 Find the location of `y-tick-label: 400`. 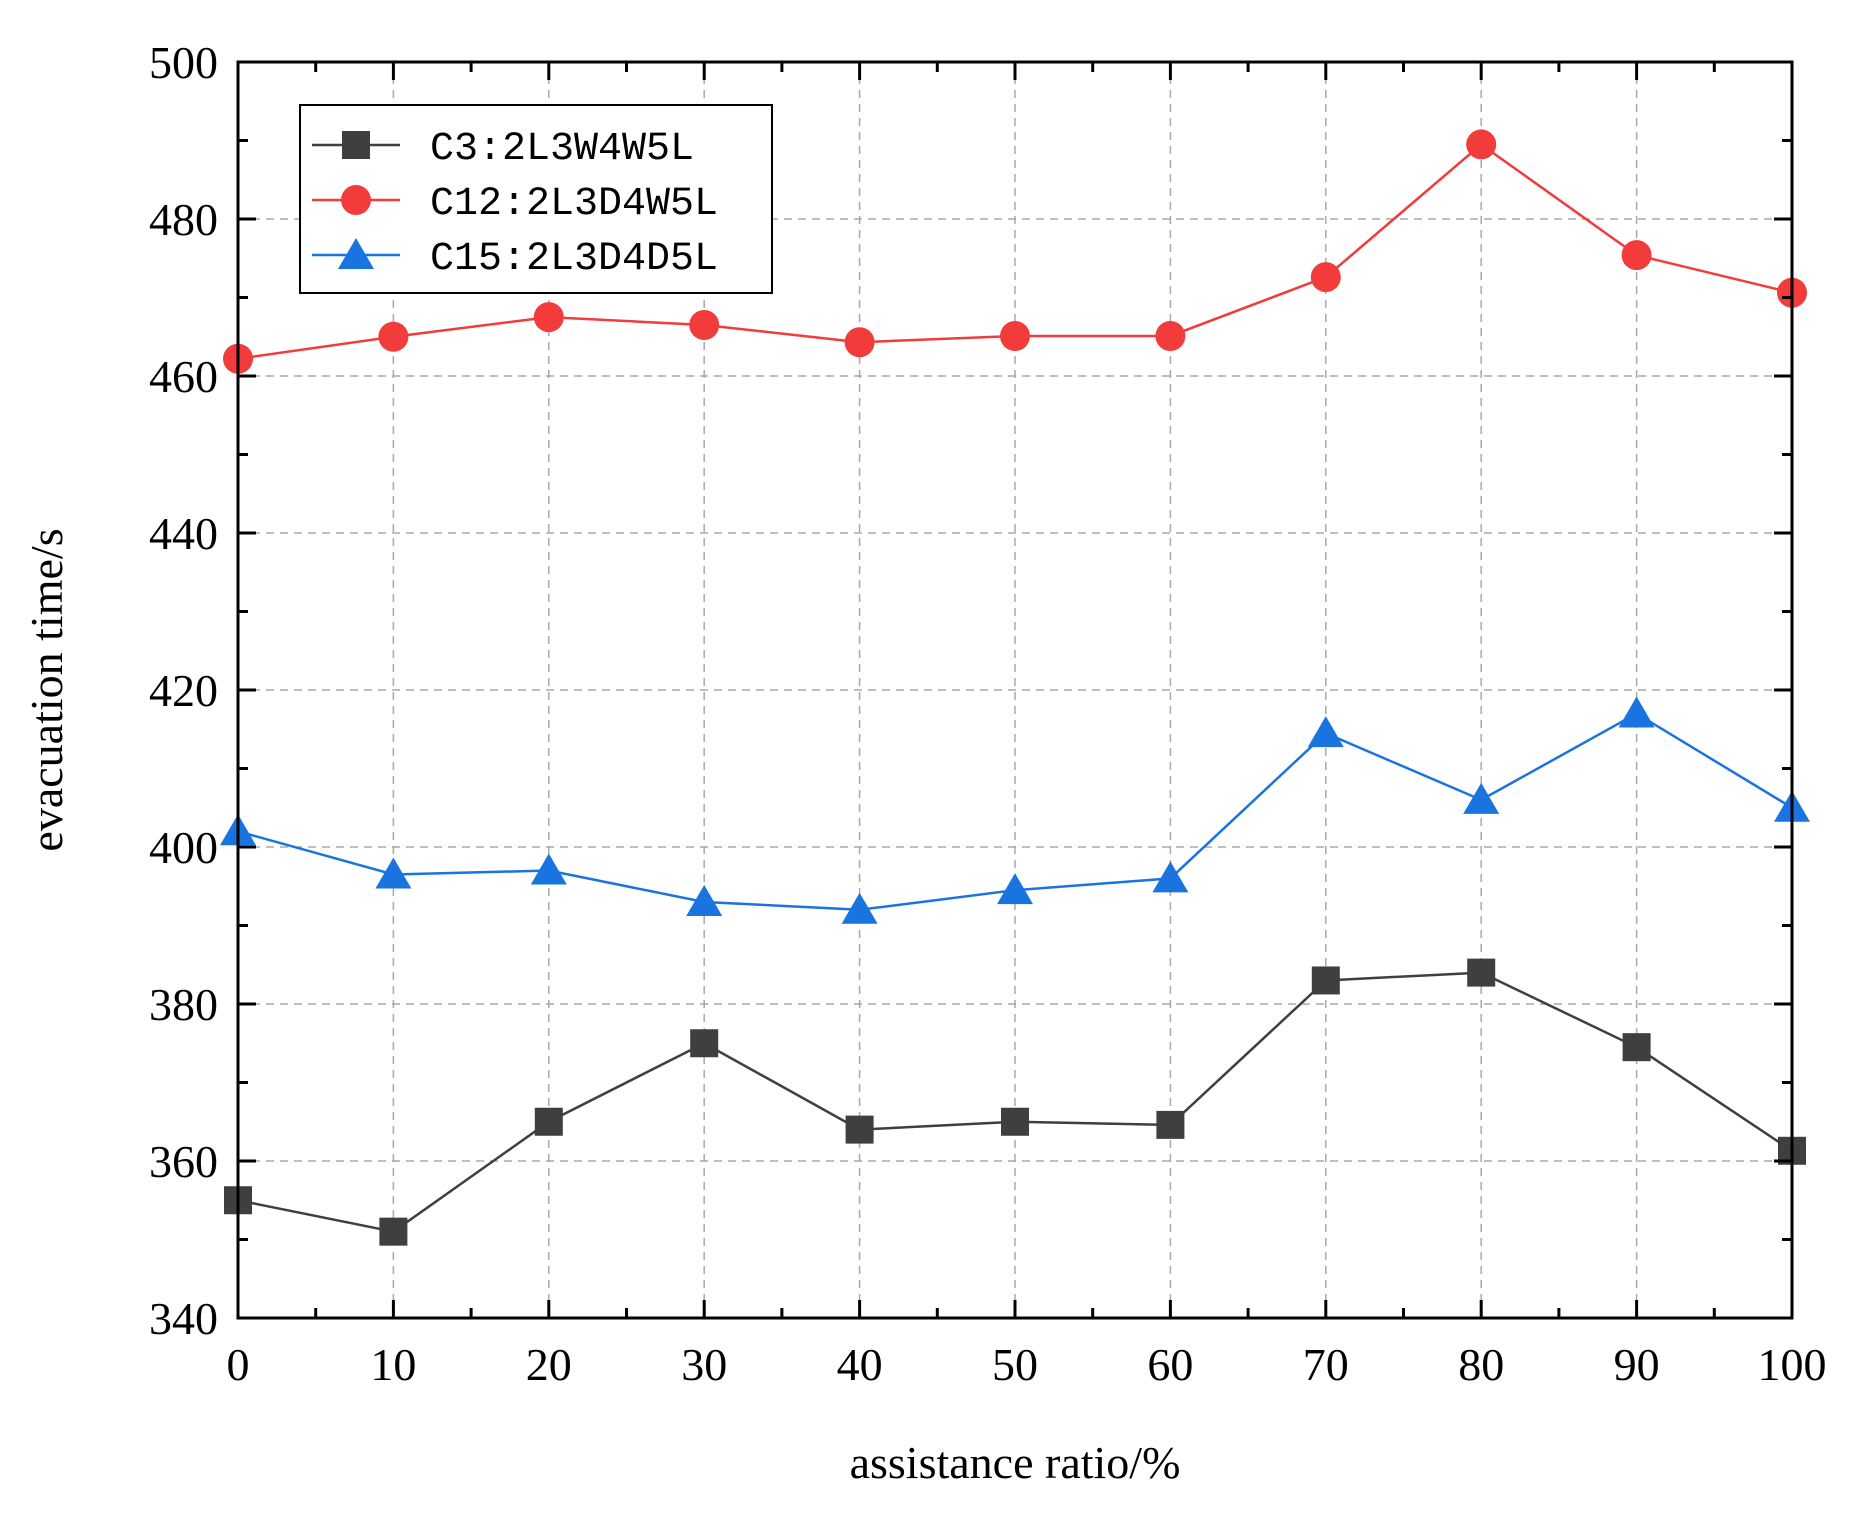

y-tick-label: 400 is located at coordinates (183, 847).